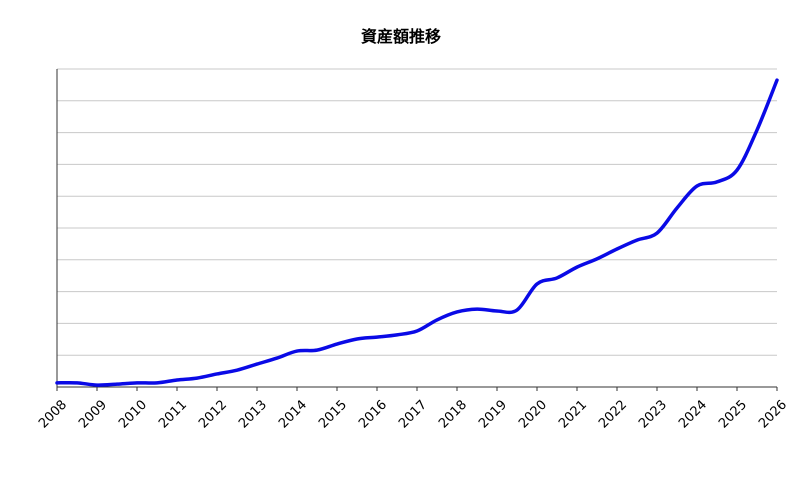 The image size is (802, 496). What do you see at coordinates (333, 414) in the screenshot?
I see `x-tick-label: 2015` at bounding box center [333, 414].